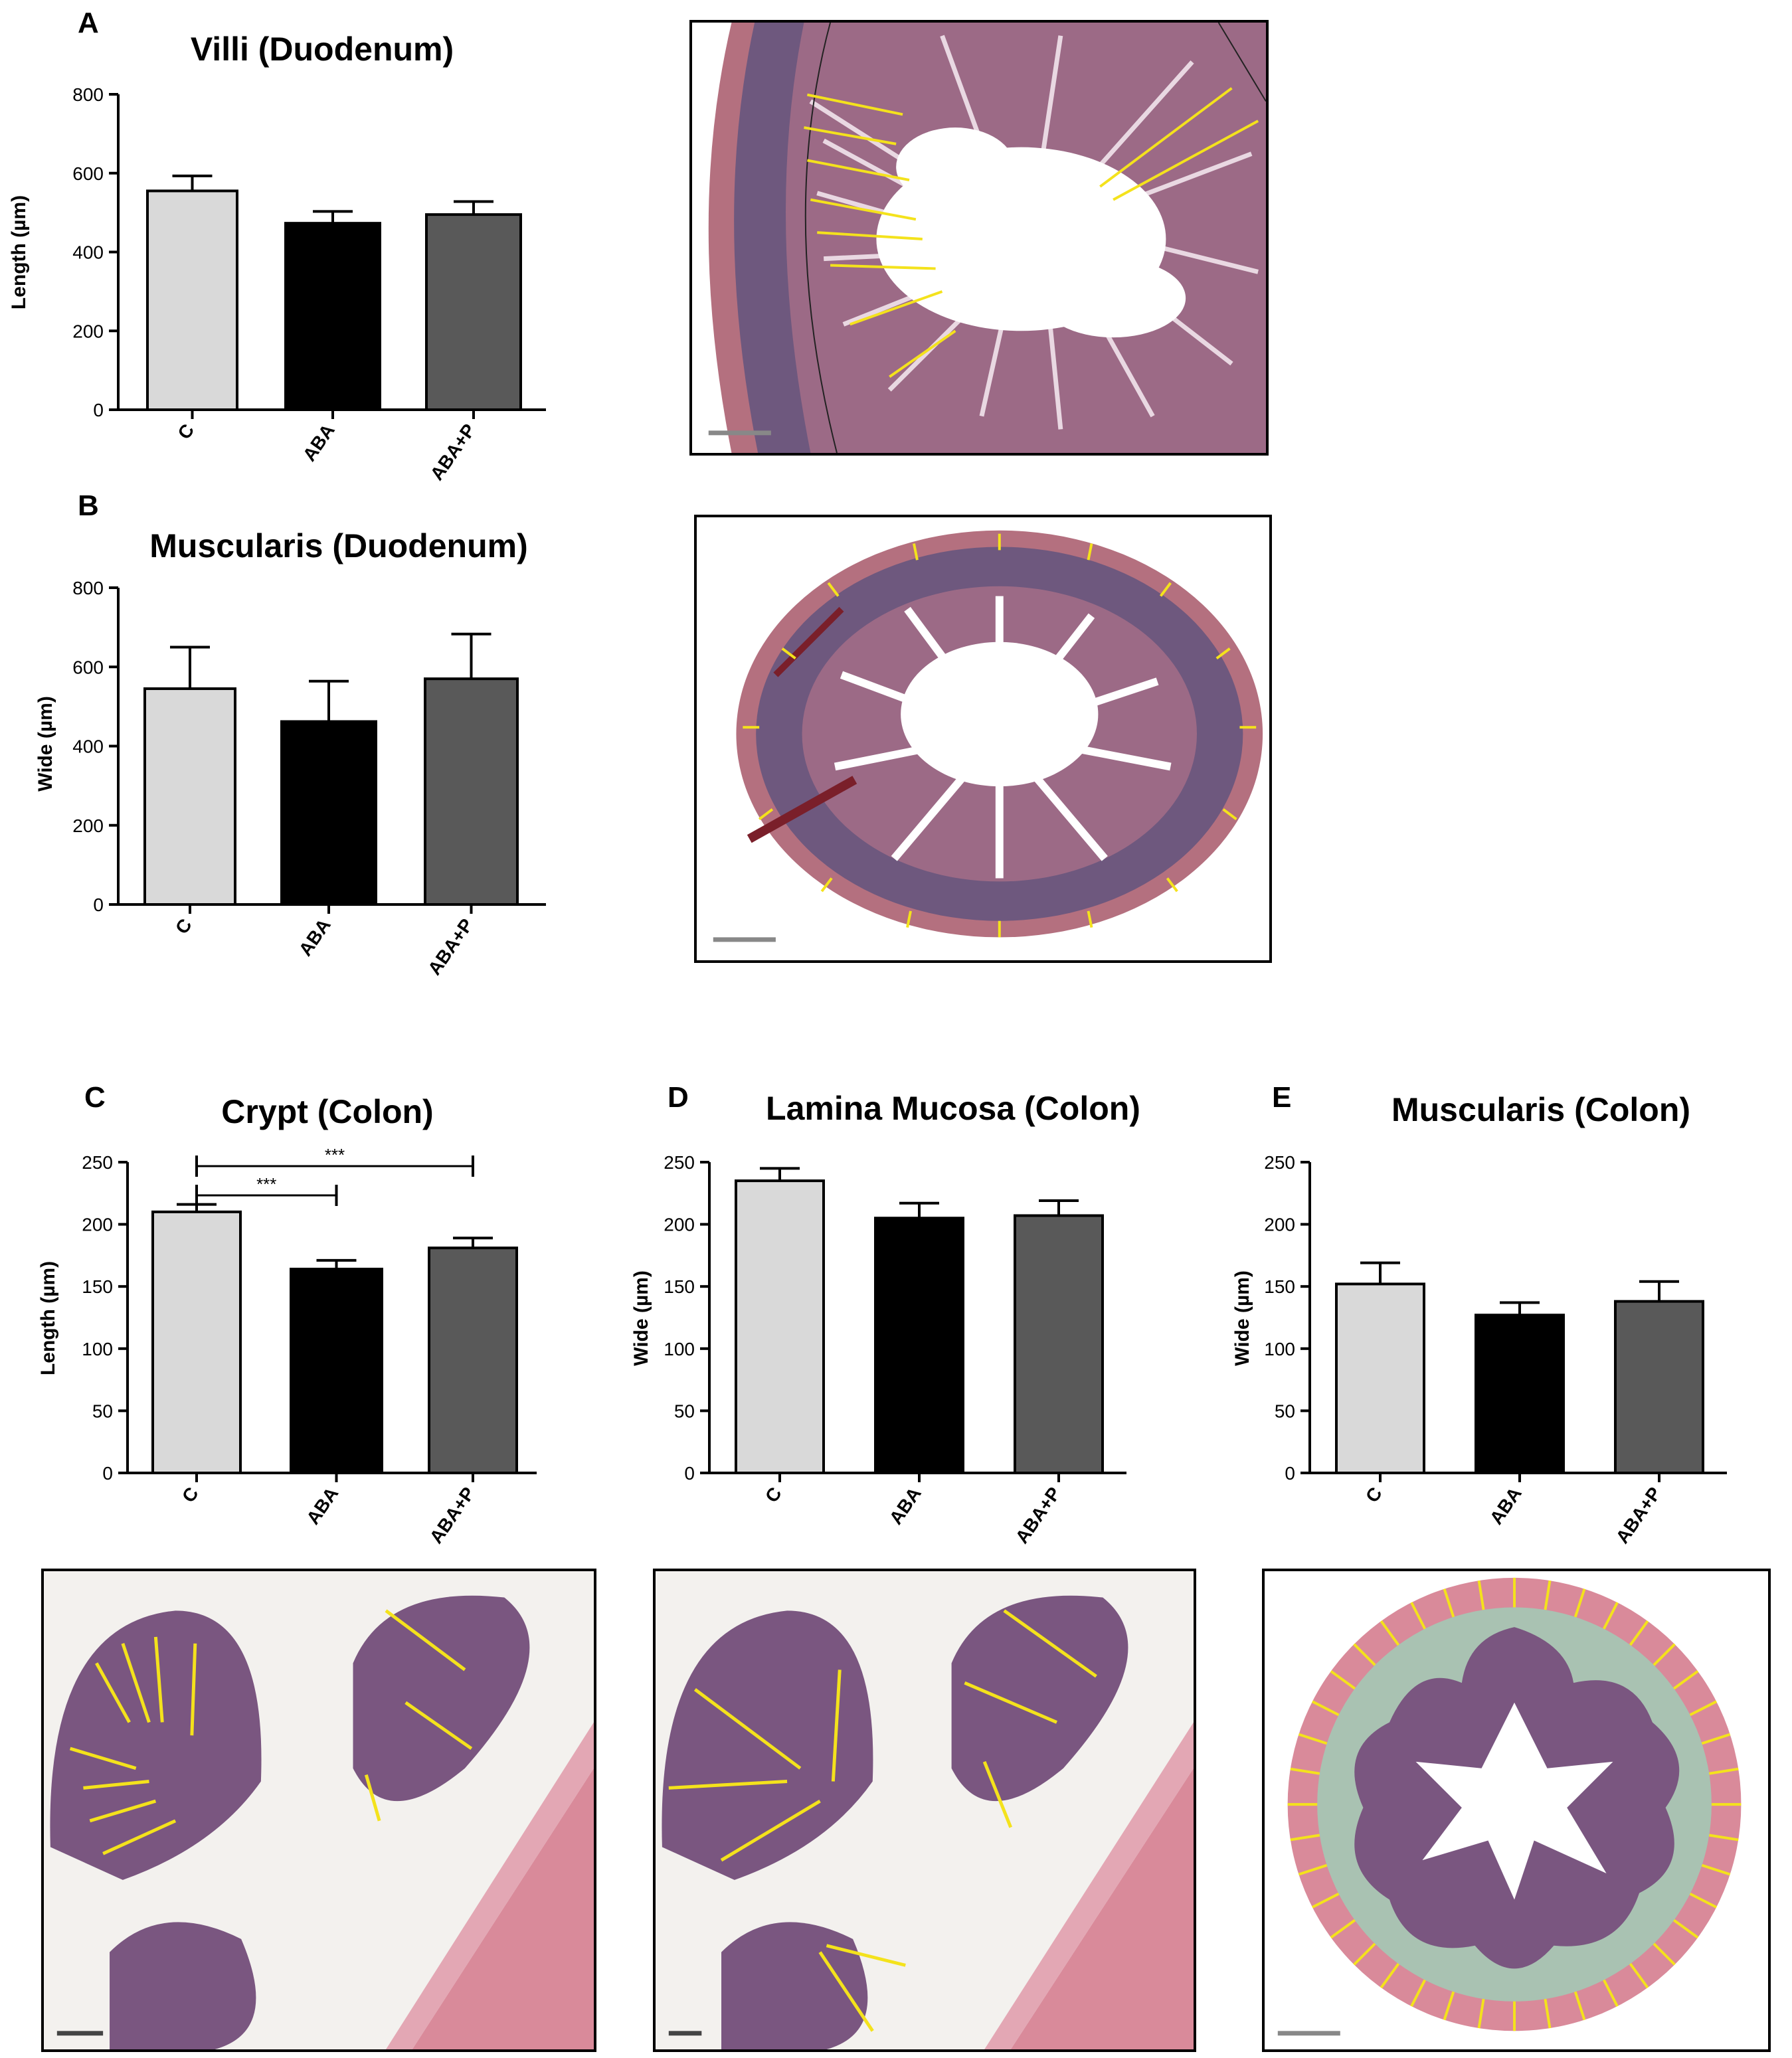 The image size is (1792, 2058). I want to click on panel-letter-a: A, so click(88, 23).